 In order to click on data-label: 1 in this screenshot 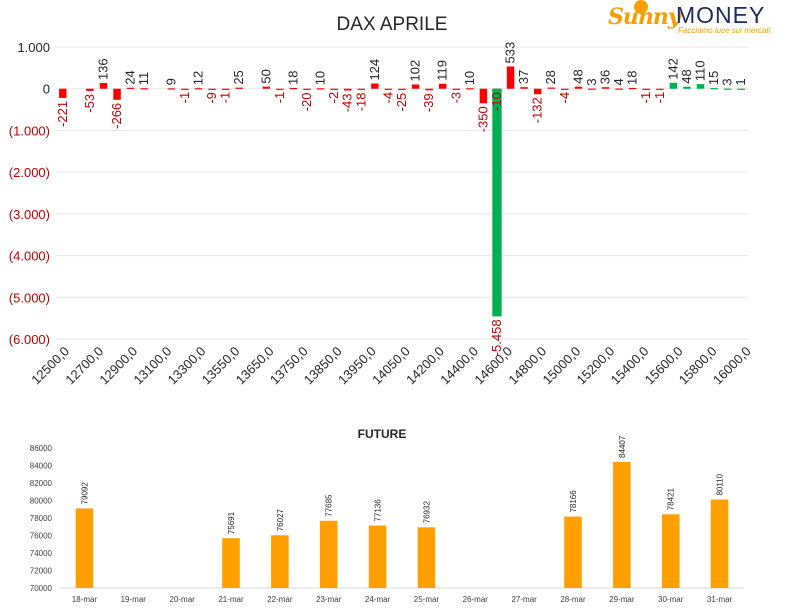, I will do `click(740, 81)`.